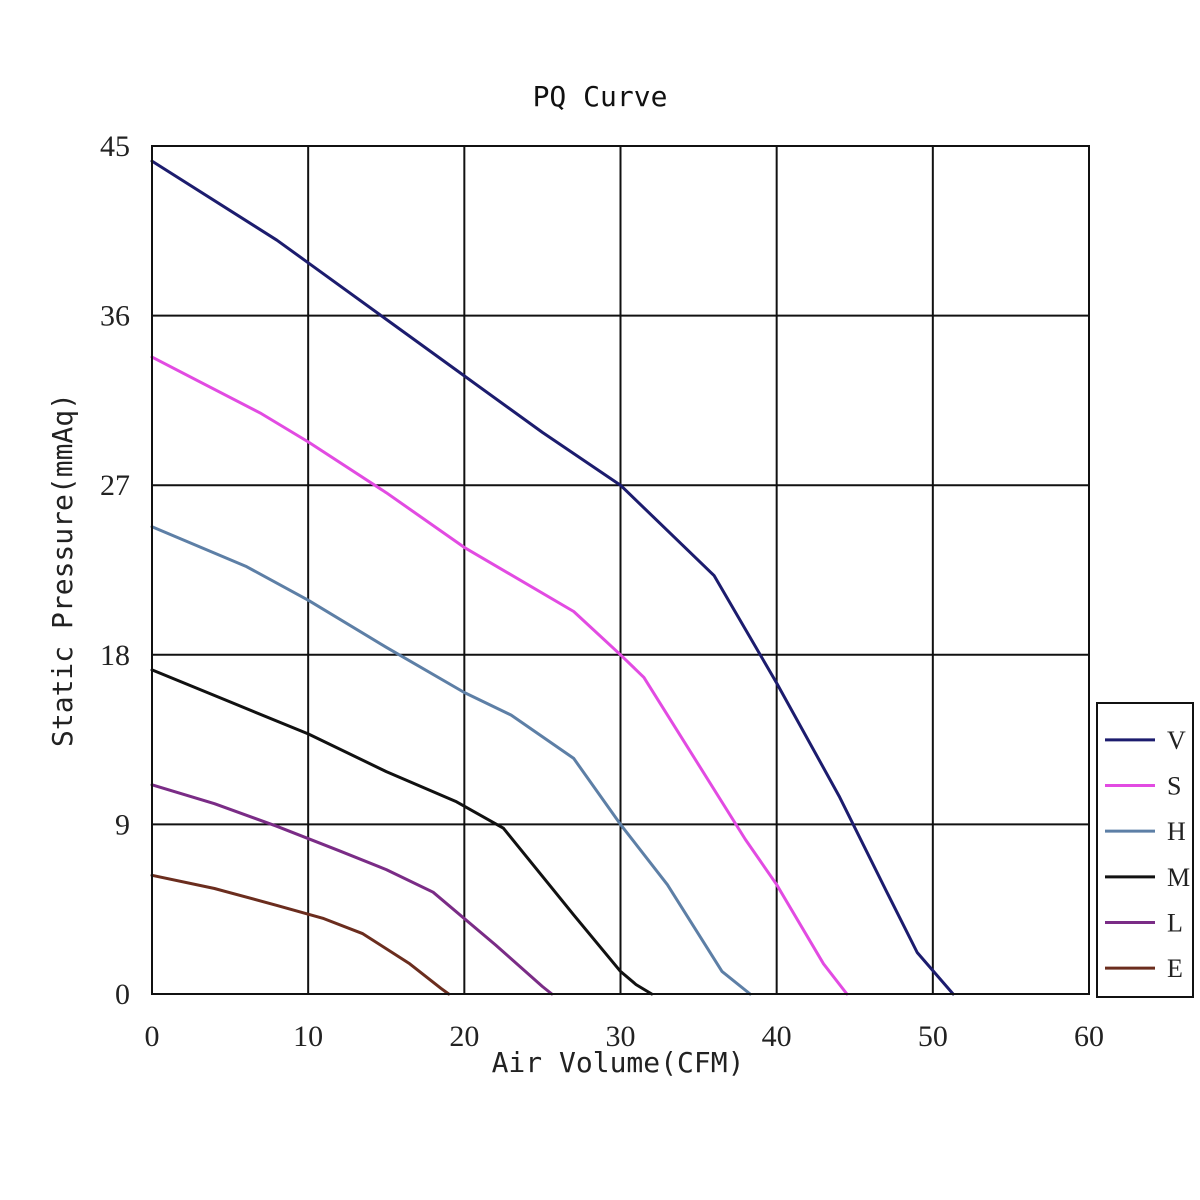 This screenshot has height=1200, width=1200. Describe the element at coordinates (122, 824) in the screenshot. I see `y-tick-label: 9` at that location.